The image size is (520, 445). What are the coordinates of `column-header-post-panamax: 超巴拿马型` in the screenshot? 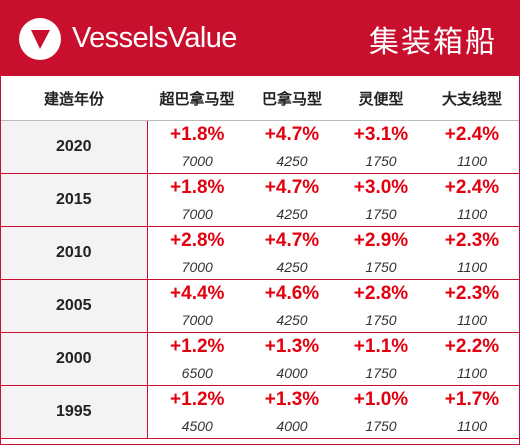 It's located at (197, 98).